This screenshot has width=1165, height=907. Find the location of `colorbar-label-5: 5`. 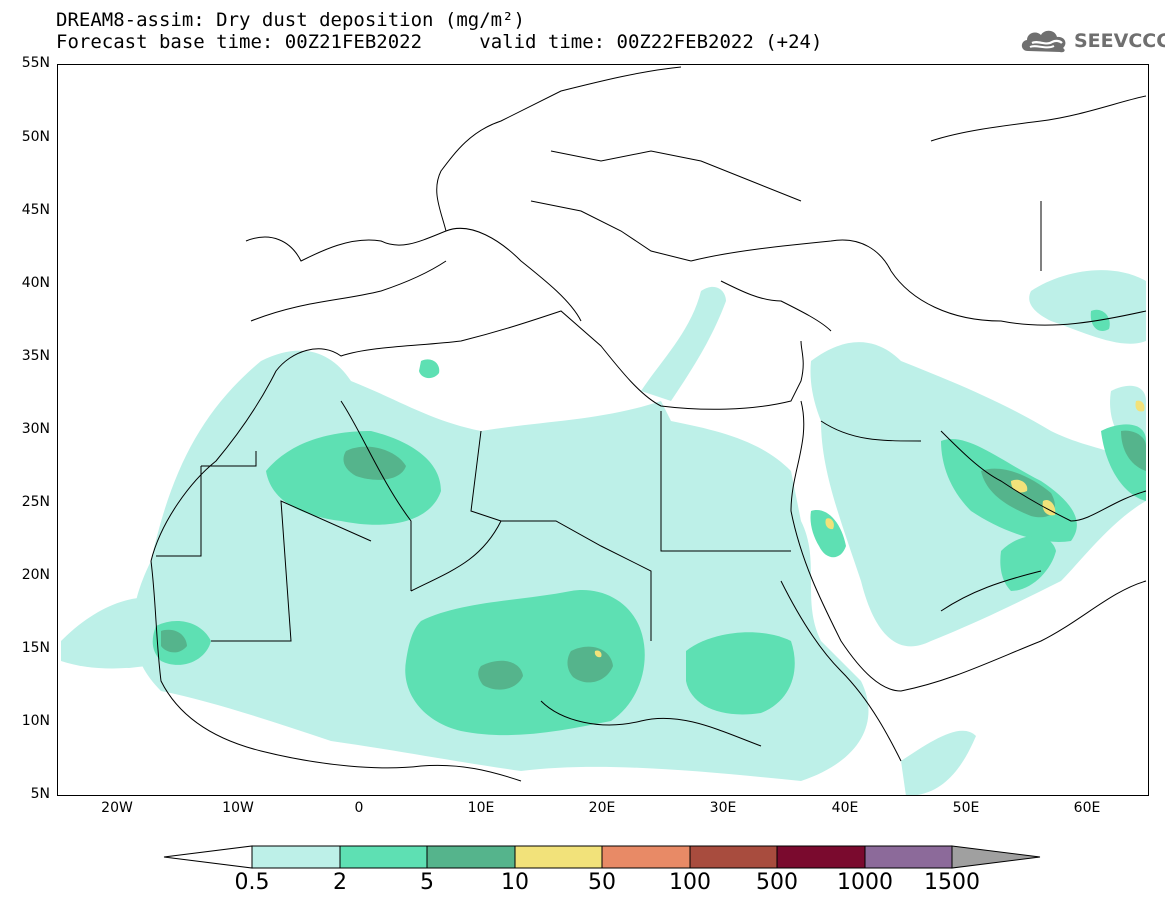

colorbar-label-5: 5 is located at coordinates (427, 882).